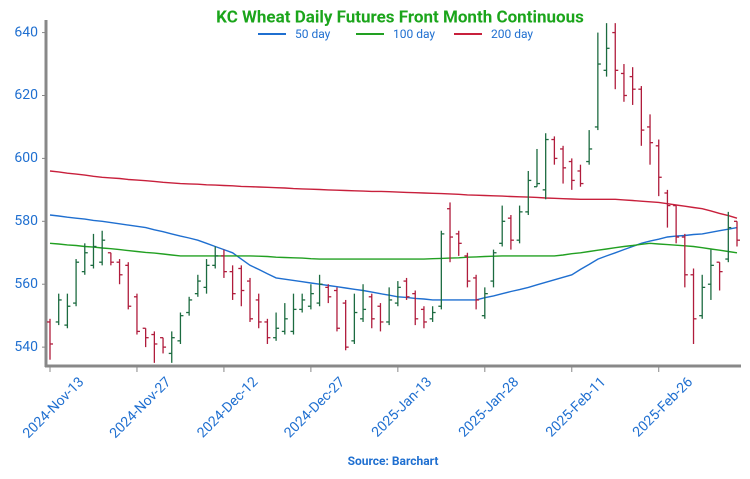 The image size is (750, 479). I want to click on y-tick-label: 540, so click(26, 347).